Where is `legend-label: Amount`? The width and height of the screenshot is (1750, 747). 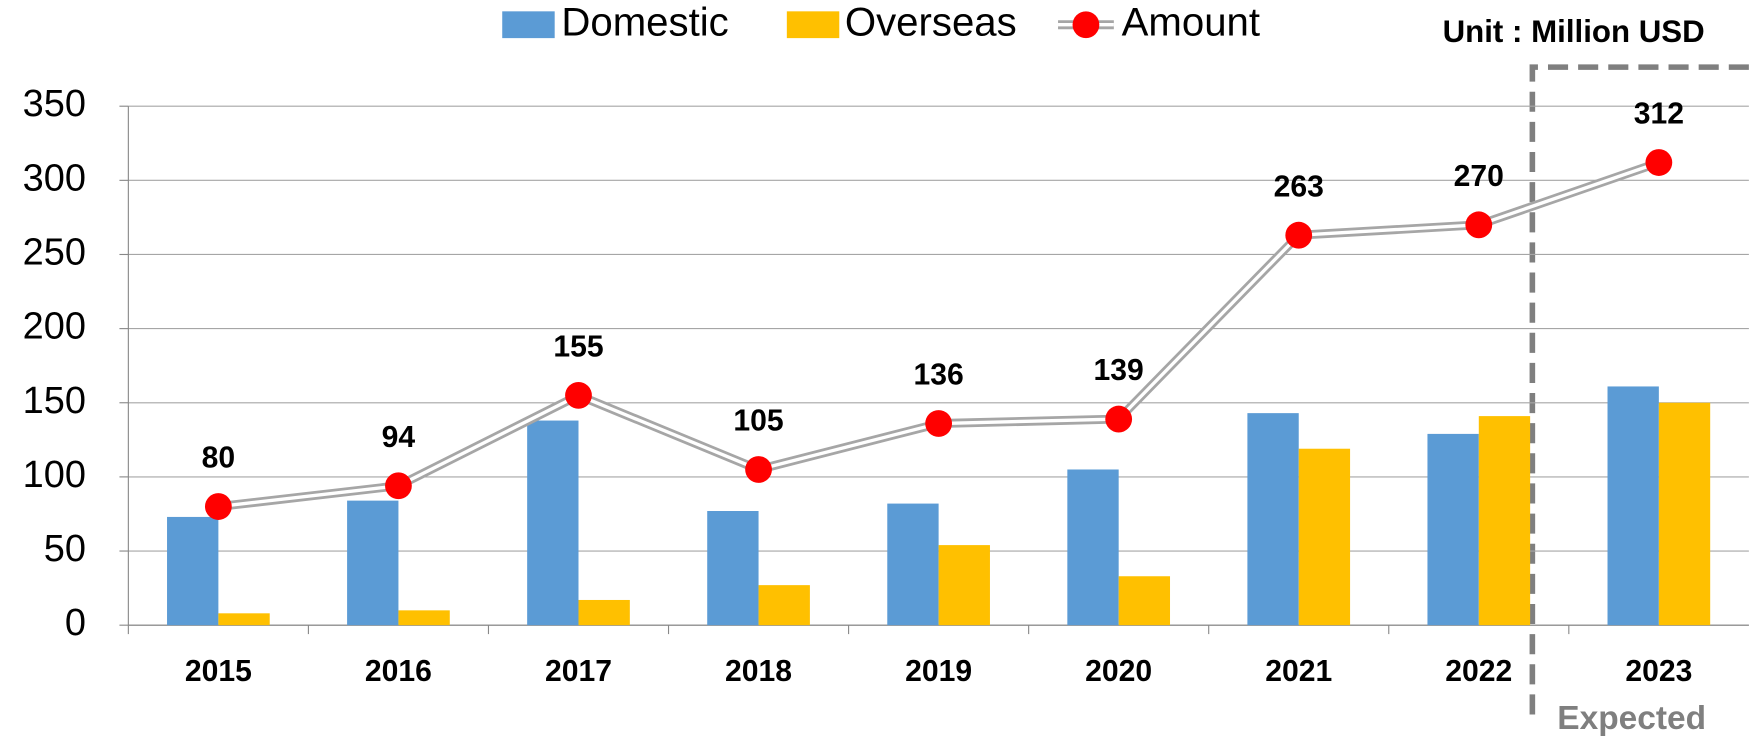 legend-label: Amount is located at coordinates (1191, 22).